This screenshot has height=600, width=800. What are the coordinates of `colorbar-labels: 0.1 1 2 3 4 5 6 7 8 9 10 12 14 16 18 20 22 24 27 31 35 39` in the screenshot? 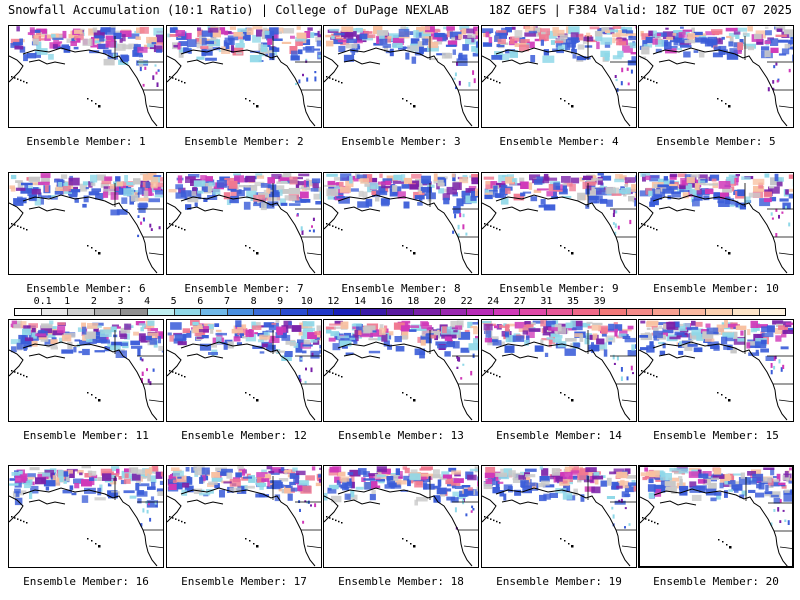 It's located at (400, 302).